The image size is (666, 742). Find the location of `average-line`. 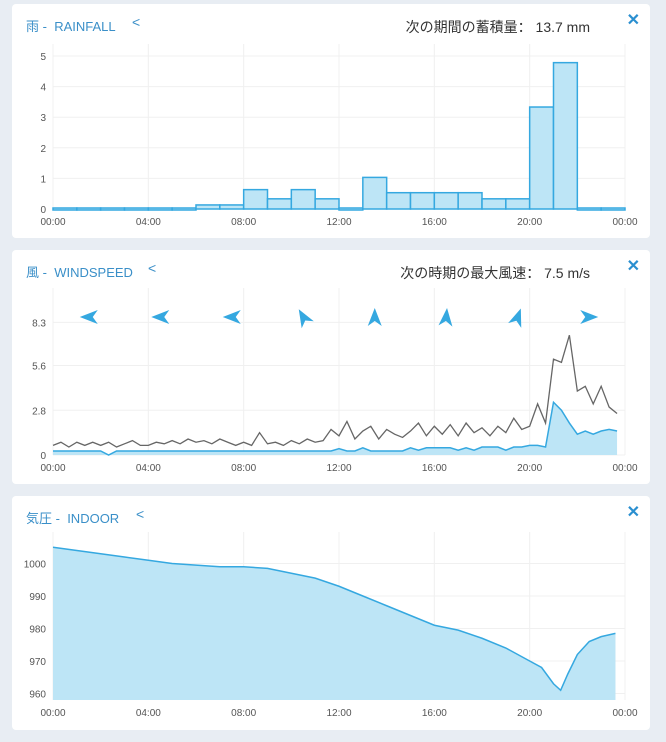

average-line is located at coordinates (335, 428).